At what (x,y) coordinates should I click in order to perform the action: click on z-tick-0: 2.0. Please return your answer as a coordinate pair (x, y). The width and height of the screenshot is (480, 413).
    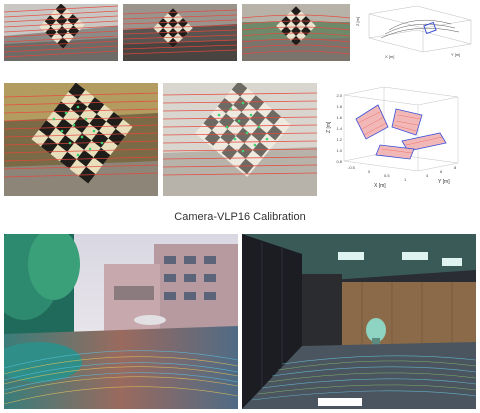
    Looking at the image, I should click on (339, 95).